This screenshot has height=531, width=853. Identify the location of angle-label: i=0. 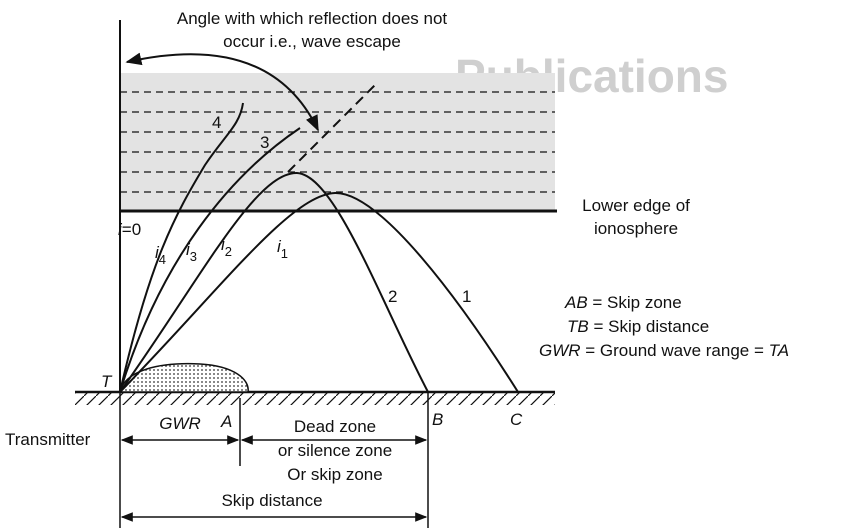
(129, 229).